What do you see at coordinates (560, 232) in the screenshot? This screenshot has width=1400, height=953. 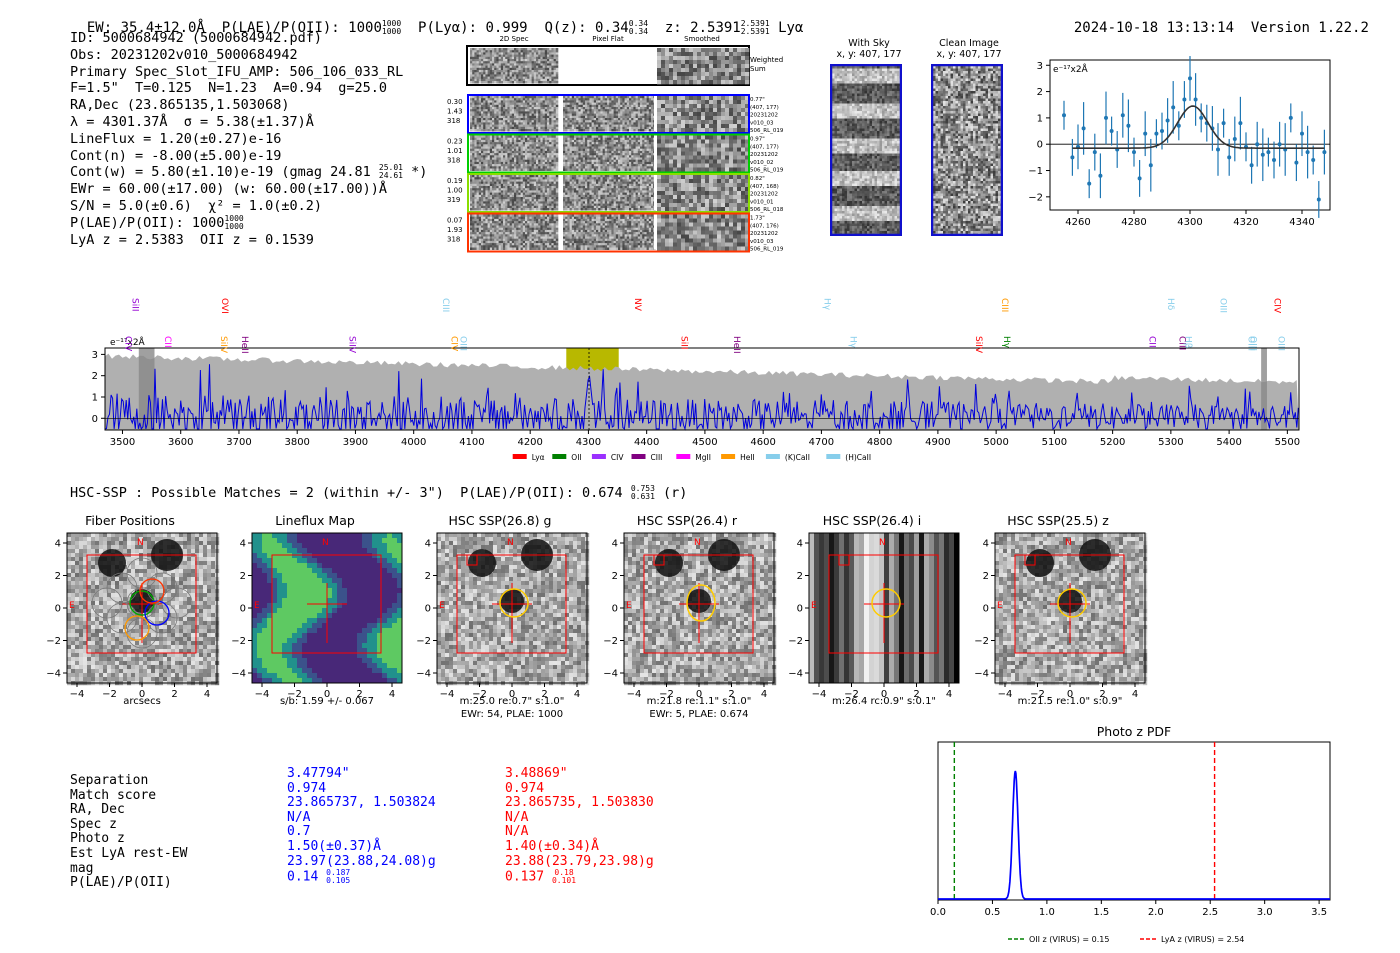 I see `divider` at bounding box center [560, 232].